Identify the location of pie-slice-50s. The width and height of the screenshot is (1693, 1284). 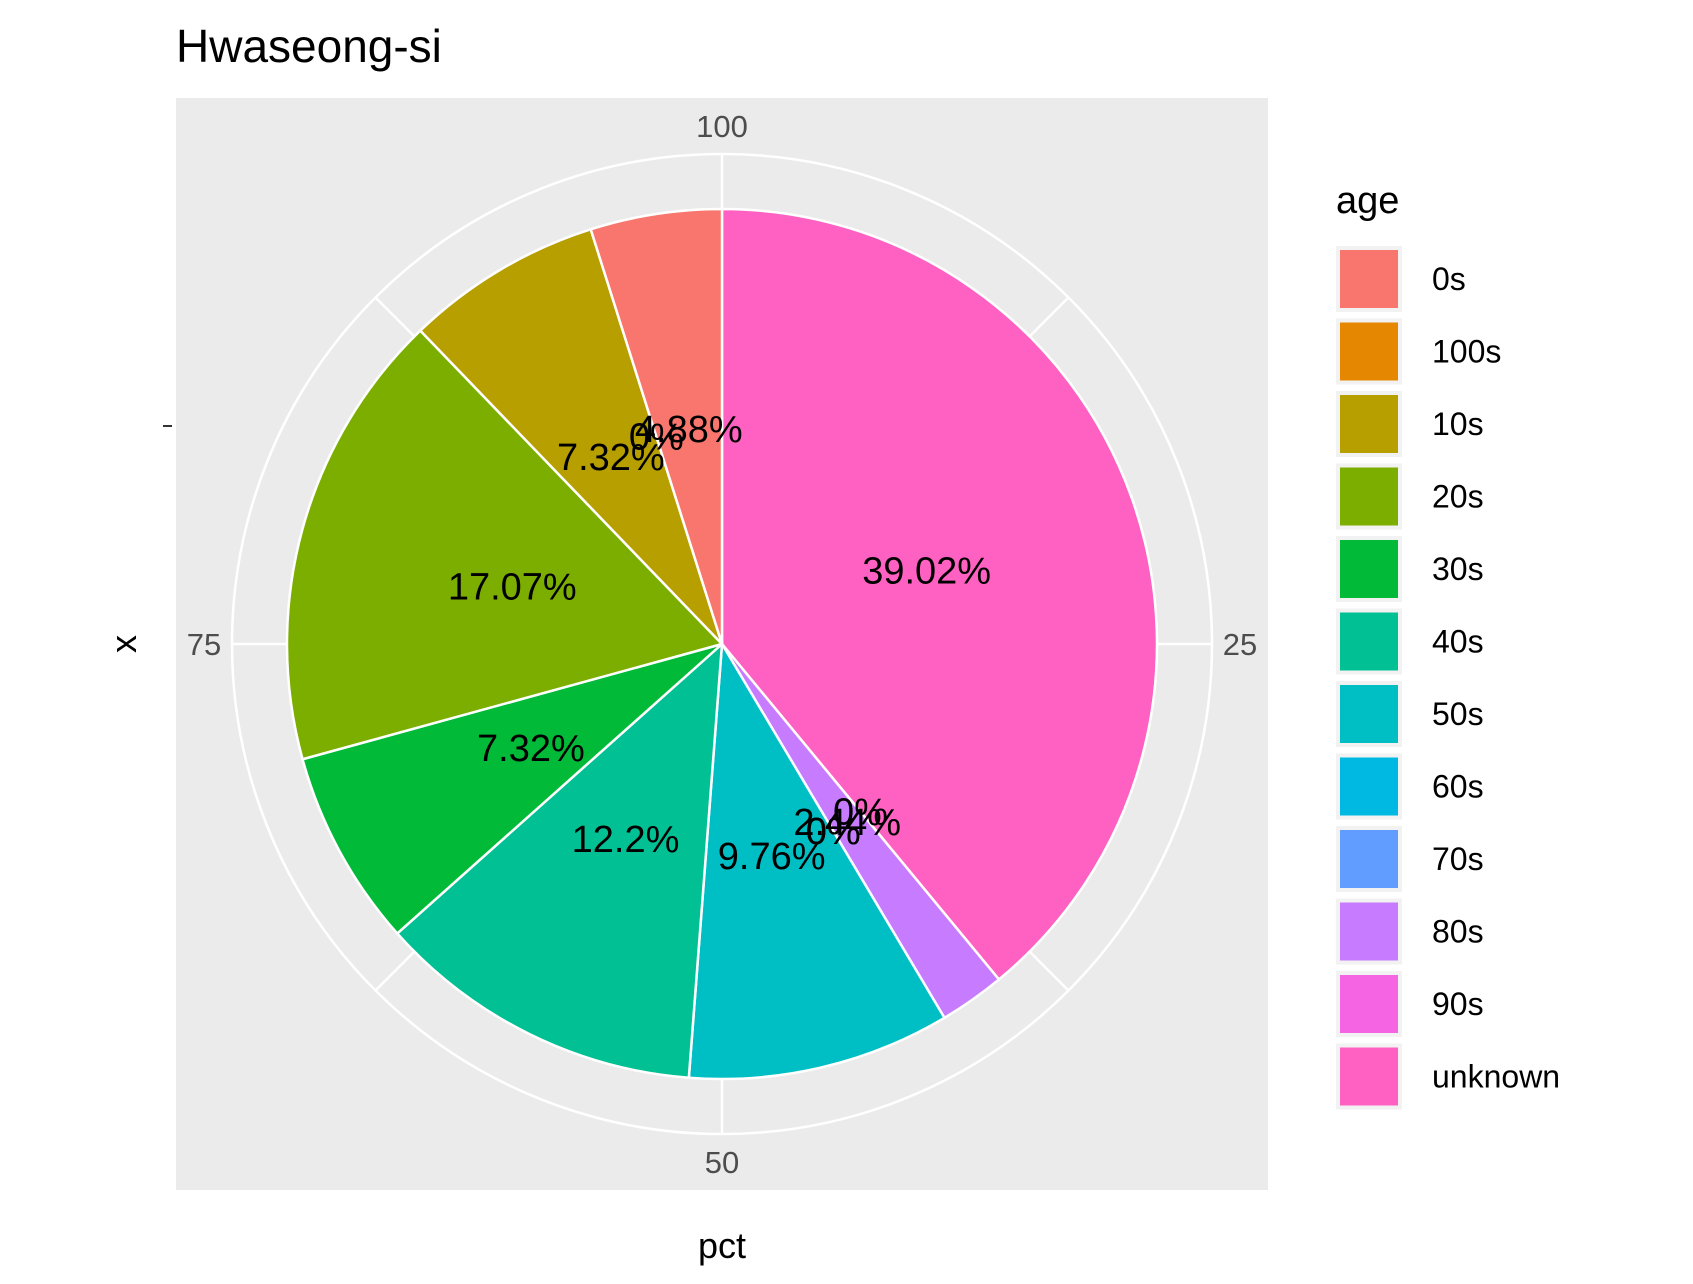
(817, 860).